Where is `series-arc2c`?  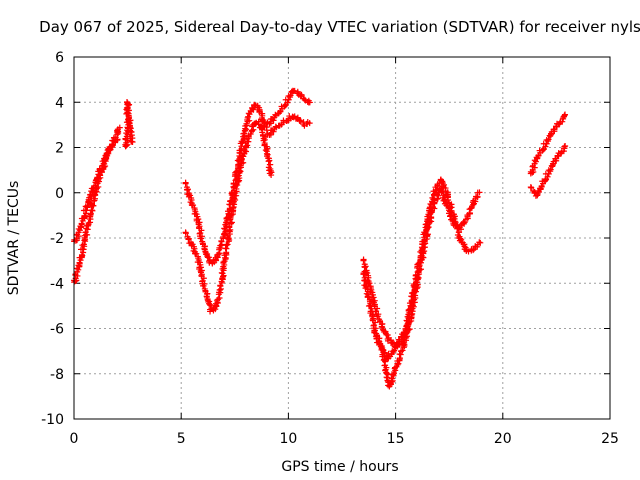 series-arc2c is located at coordinates (288, 107).